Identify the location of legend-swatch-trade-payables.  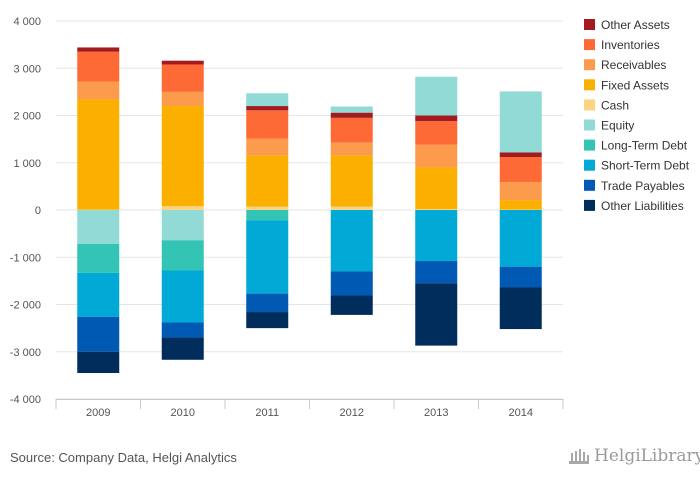
(589, 185).